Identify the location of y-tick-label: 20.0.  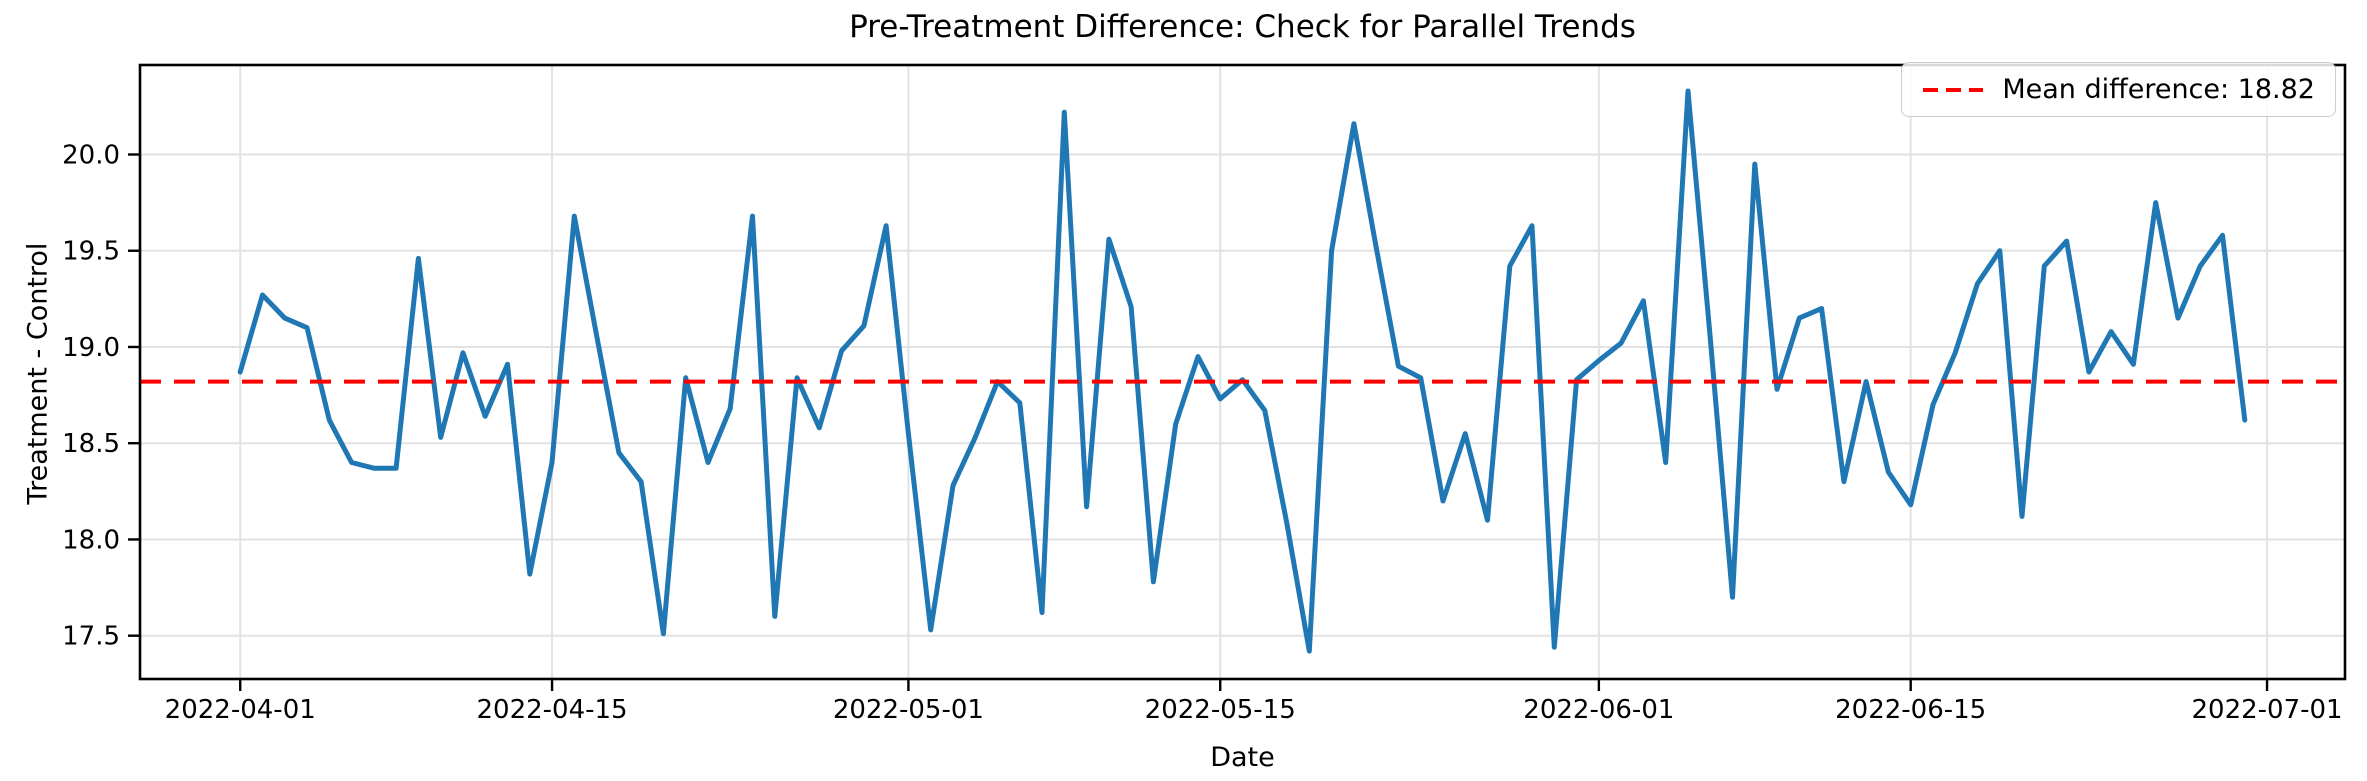
(91, 156).